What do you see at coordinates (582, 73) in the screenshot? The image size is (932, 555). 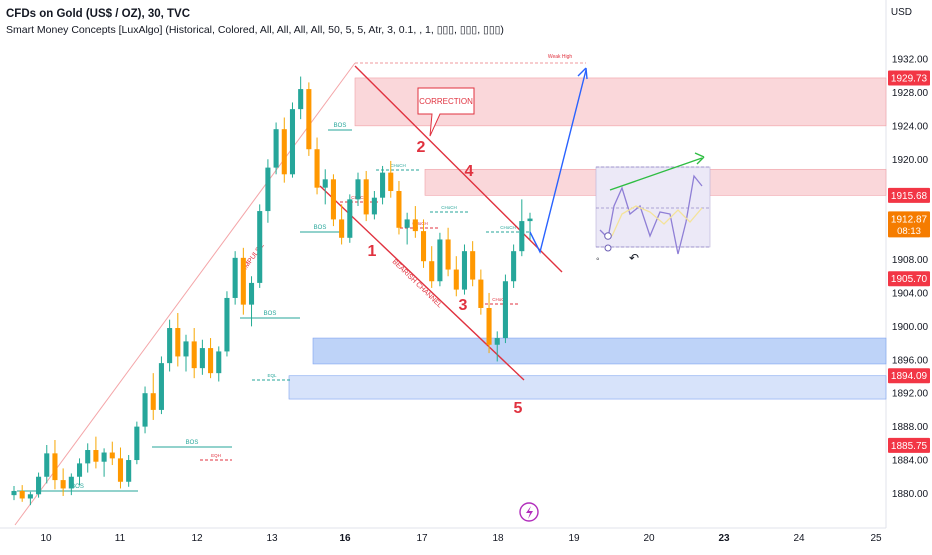 I see `projection-arrowhead` at bounding box center [582, 73].